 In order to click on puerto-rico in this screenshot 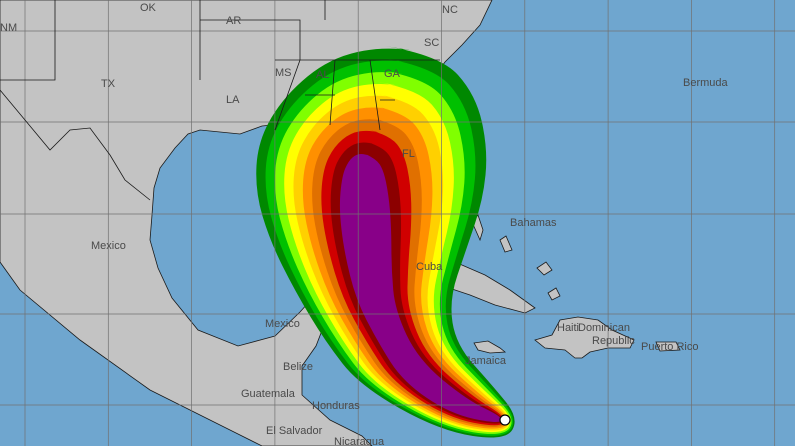, I will do `click(668, 346)`.